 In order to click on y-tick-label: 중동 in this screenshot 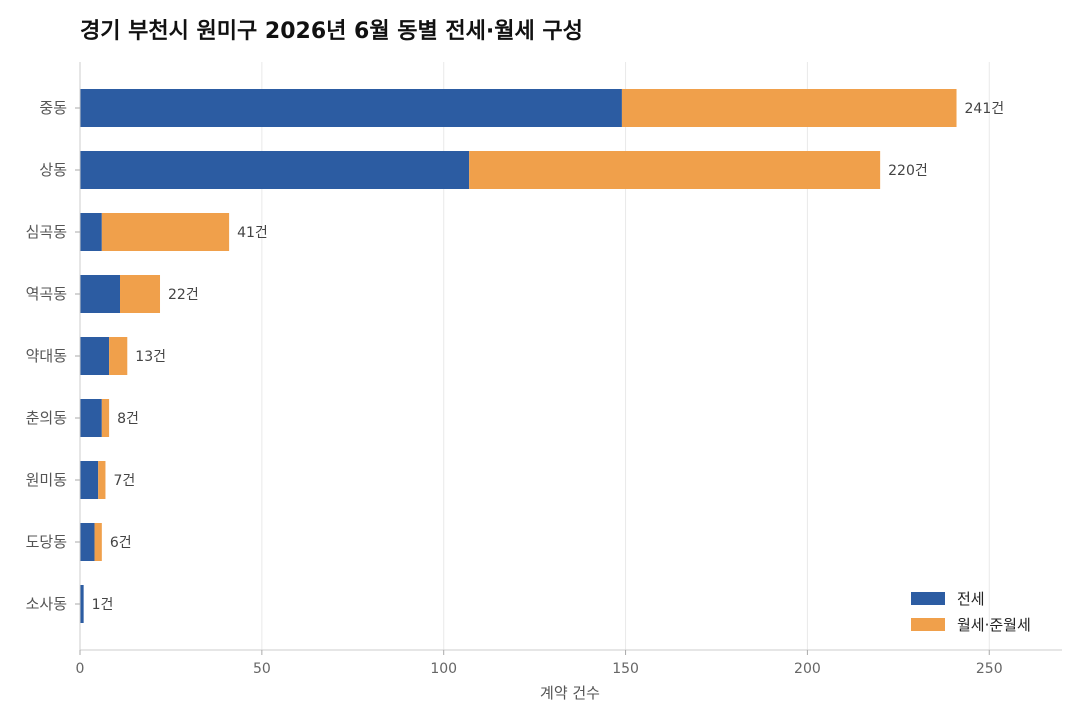, I will do `click(53, 108)`.